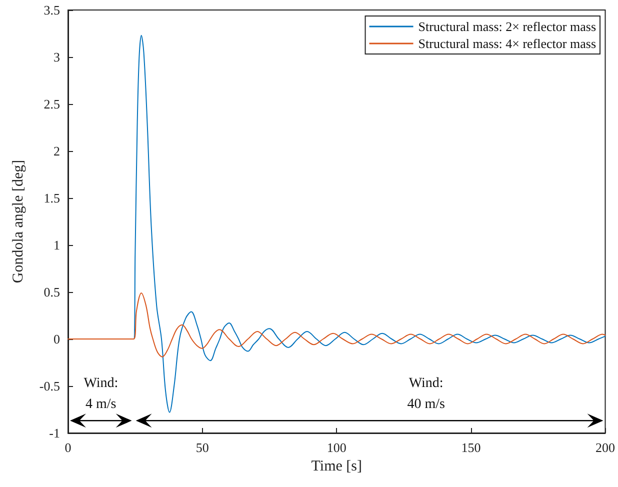  Describe the element at coordinates (52, 104) in the screenshot. I see `y-tick-label: 2.5` at that location.